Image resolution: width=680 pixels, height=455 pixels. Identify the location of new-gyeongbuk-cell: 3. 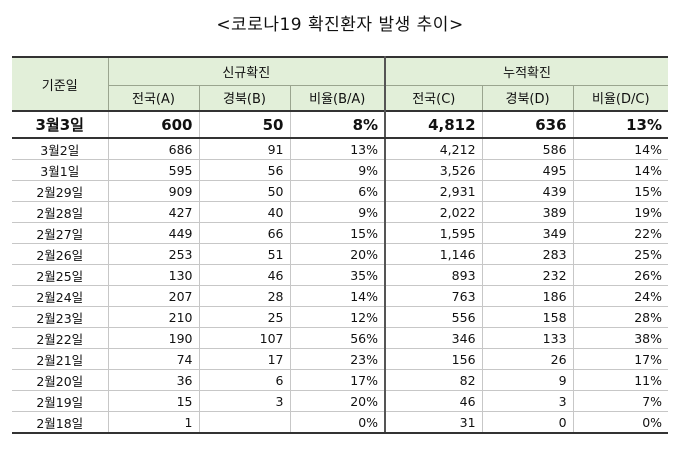
(244, 401).